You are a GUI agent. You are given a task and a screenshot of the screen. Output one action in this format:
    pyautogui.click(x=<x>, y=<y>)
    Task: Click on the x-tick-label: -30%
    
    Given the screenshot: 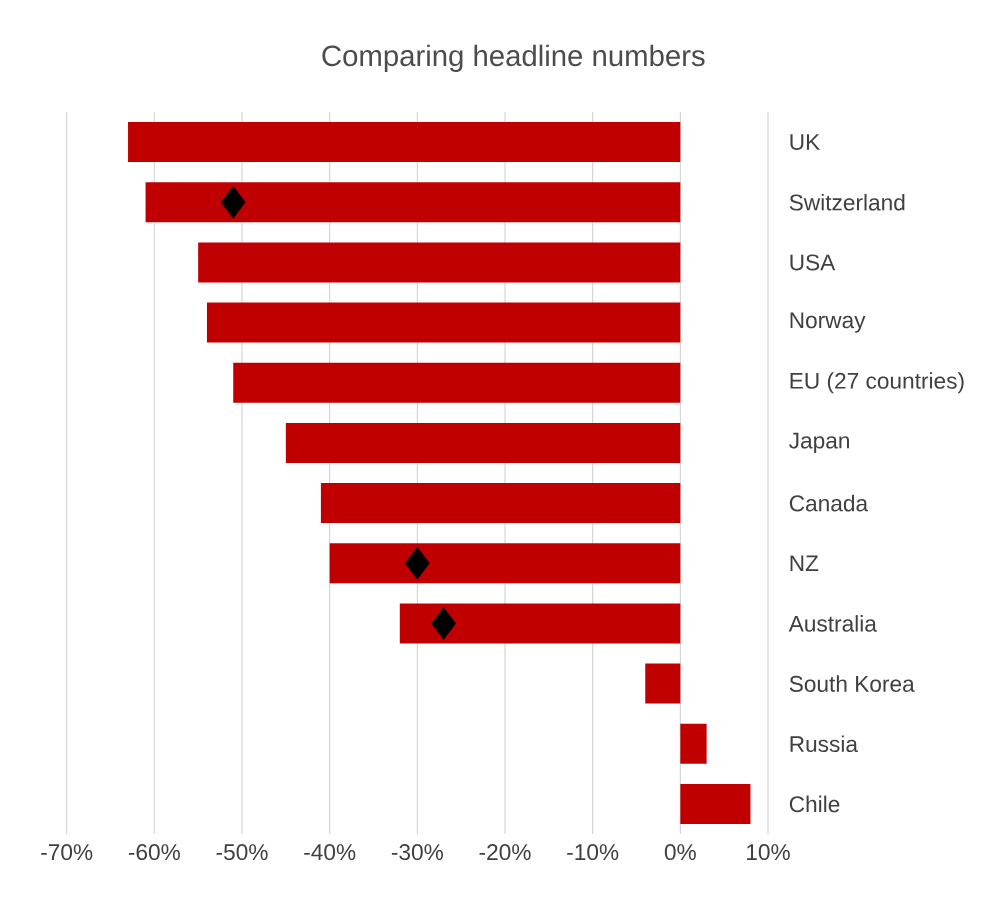 What is the action you would take?
    pyautogui.click(x=417, y=852)
    